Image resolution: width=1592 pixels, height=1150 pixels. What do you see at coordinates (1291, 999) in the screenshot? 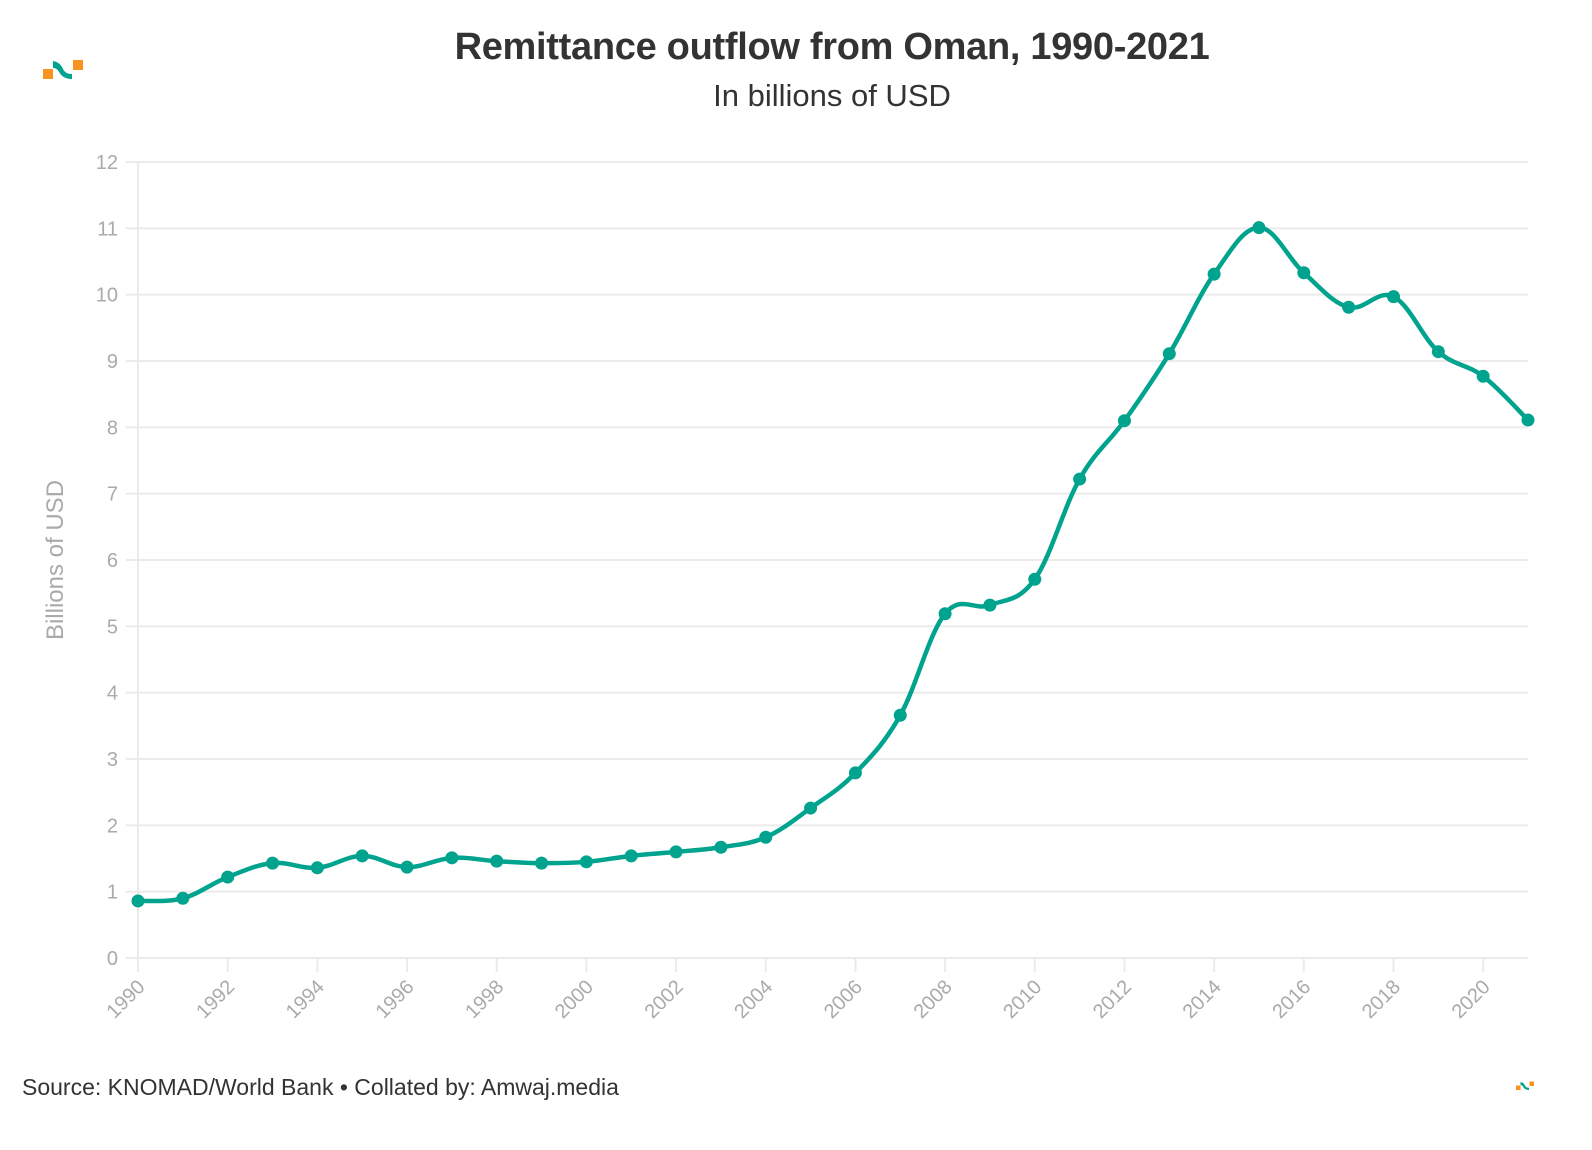
I see `x-tick-label: 2016` at bounding box center [1291, 999].